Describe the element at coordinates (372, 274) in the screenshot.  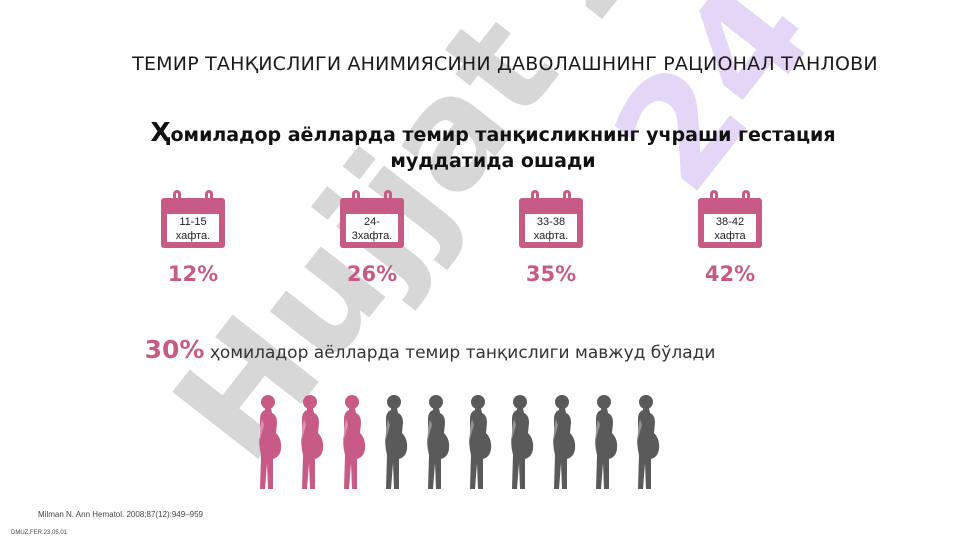
I see `percent-value: 26%` at that location.